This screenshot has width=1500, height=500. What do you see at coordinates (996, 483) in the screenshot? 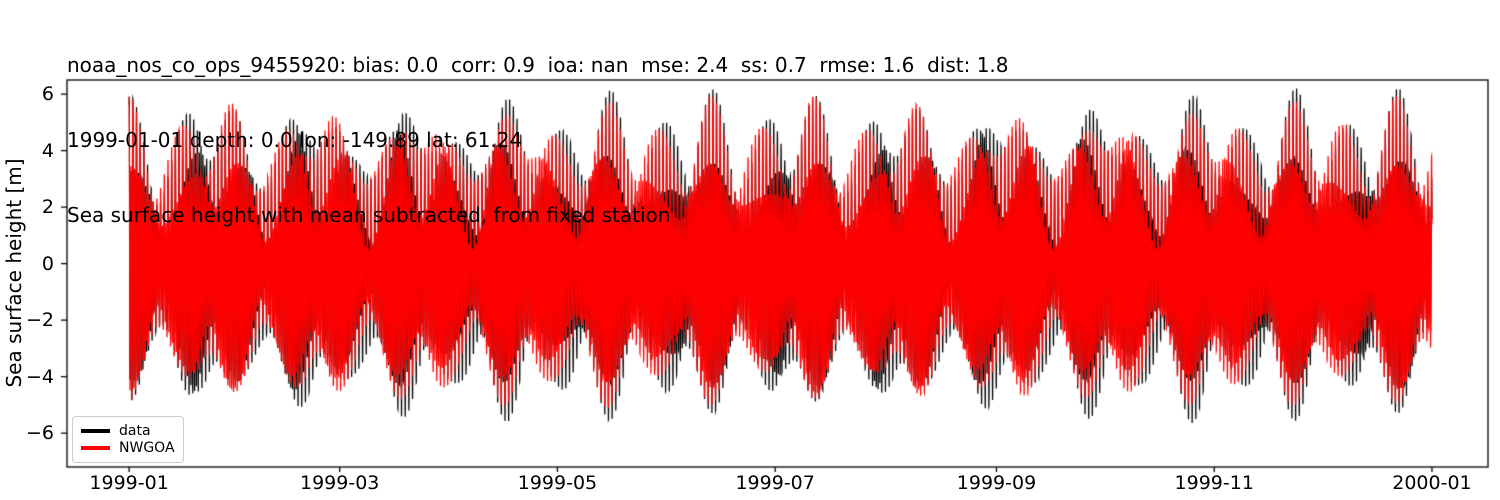
I see `x-tick-label: 1999-09` at bounding box center [996, 483].